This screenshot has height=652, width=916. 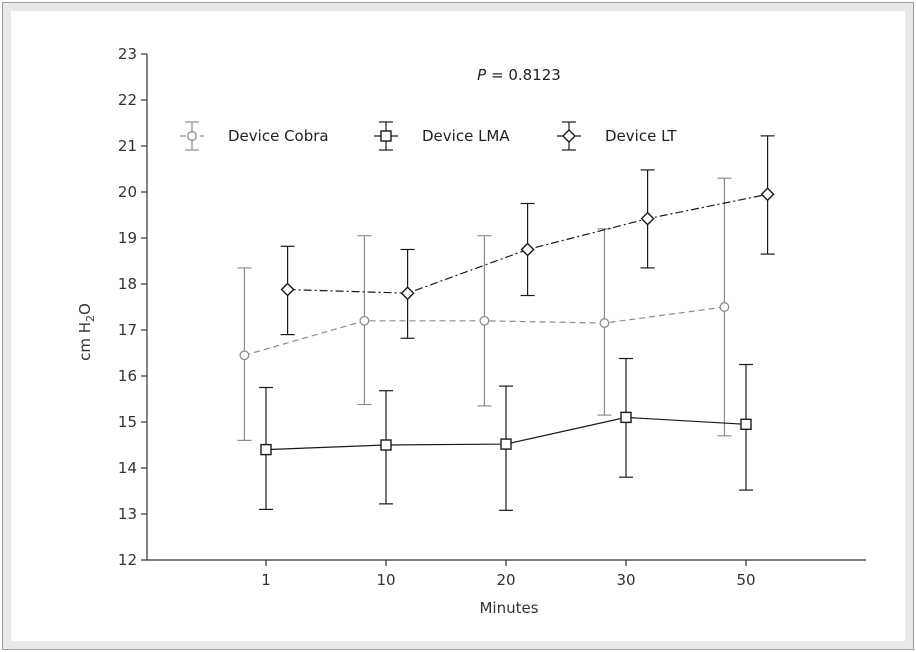 I want to click on legend-marker-circle, so click(x=192, y=136).